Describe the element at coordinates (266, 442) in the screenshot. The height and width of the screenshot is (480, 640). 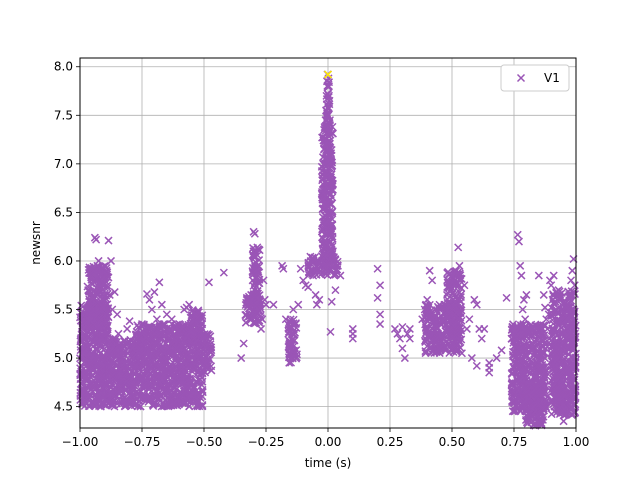
I see `x-tick-label: −0.25` at that location.